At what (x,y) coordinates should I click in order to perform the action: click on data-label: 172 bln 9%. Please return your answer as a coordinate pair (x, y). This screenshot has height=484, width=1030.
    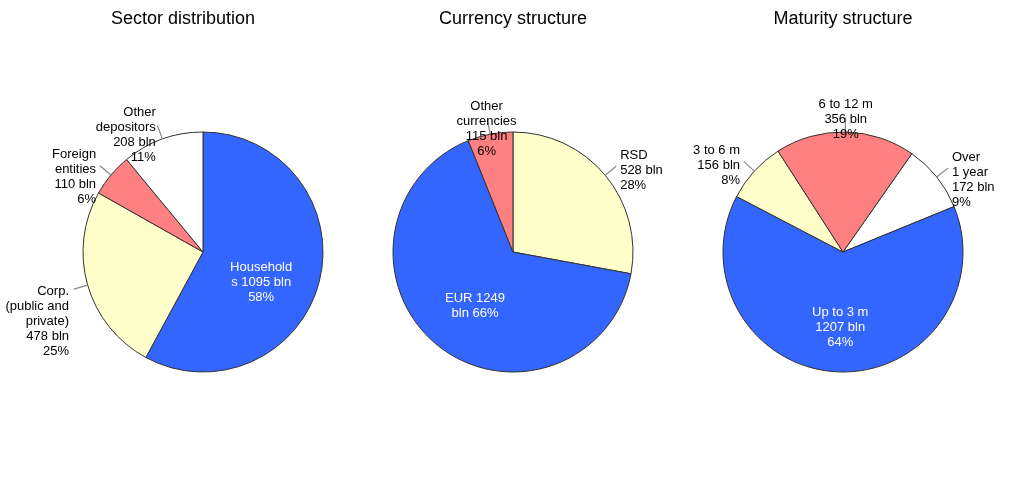
    Looking at the image, I should click on (973, 193).